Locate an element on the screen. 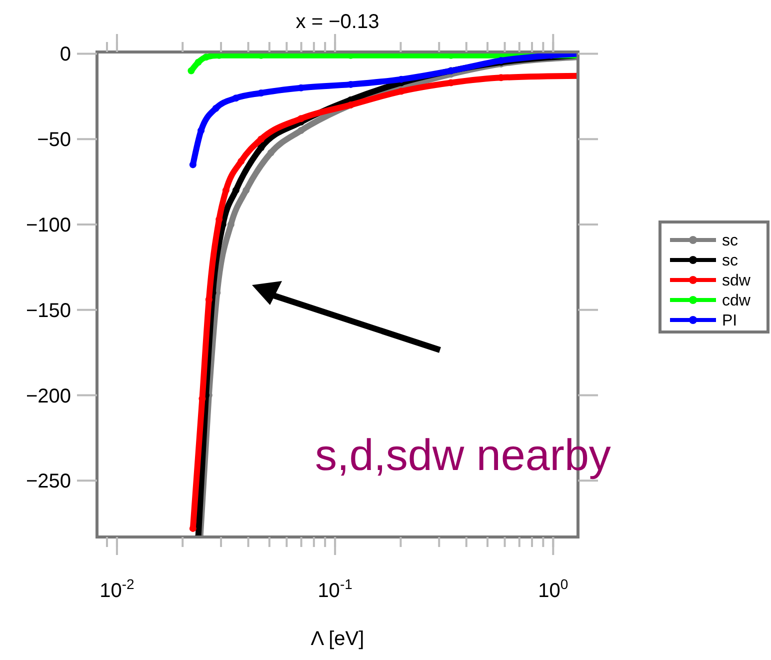 The height and width of the screenshot is (660, 771). y-tick-label: −100 is located at coordinates (48, 225).